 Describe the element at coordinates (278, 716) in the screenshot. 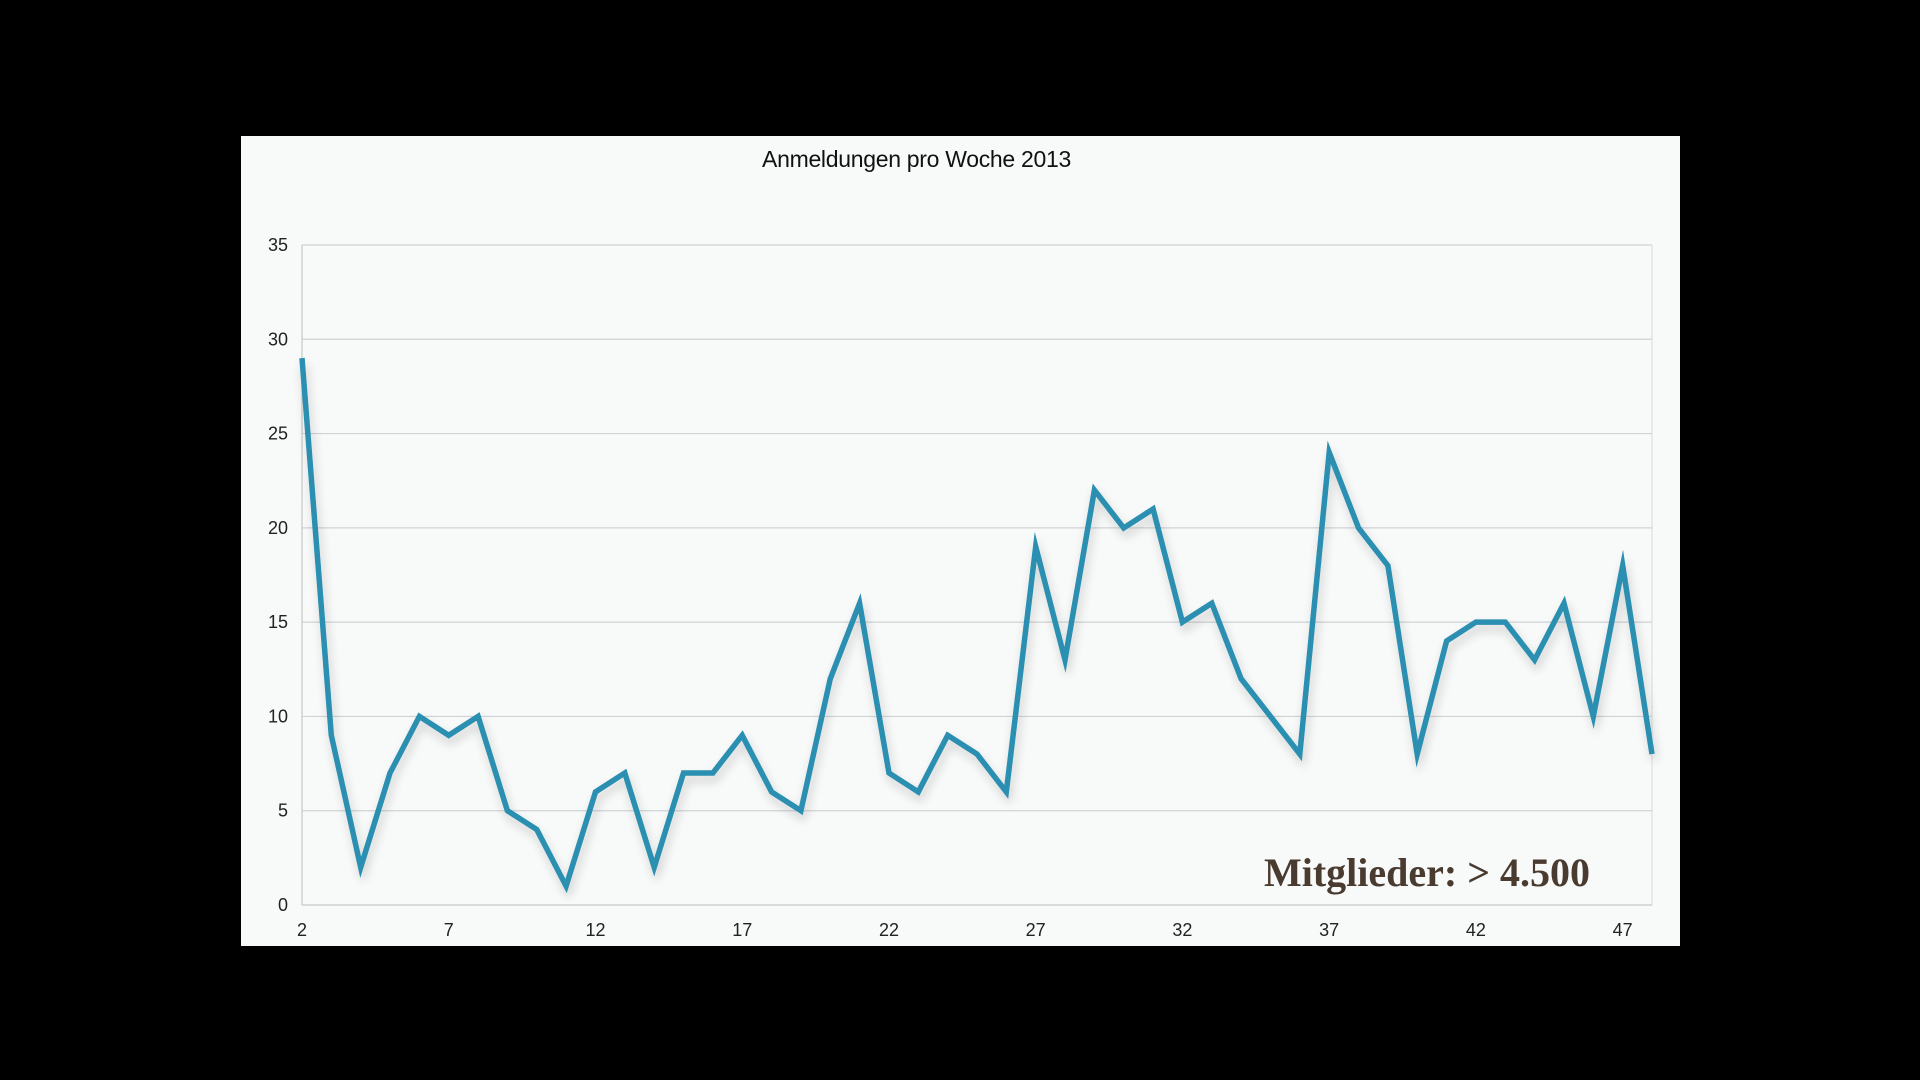

I see `y-tick-label: 10` at that location.